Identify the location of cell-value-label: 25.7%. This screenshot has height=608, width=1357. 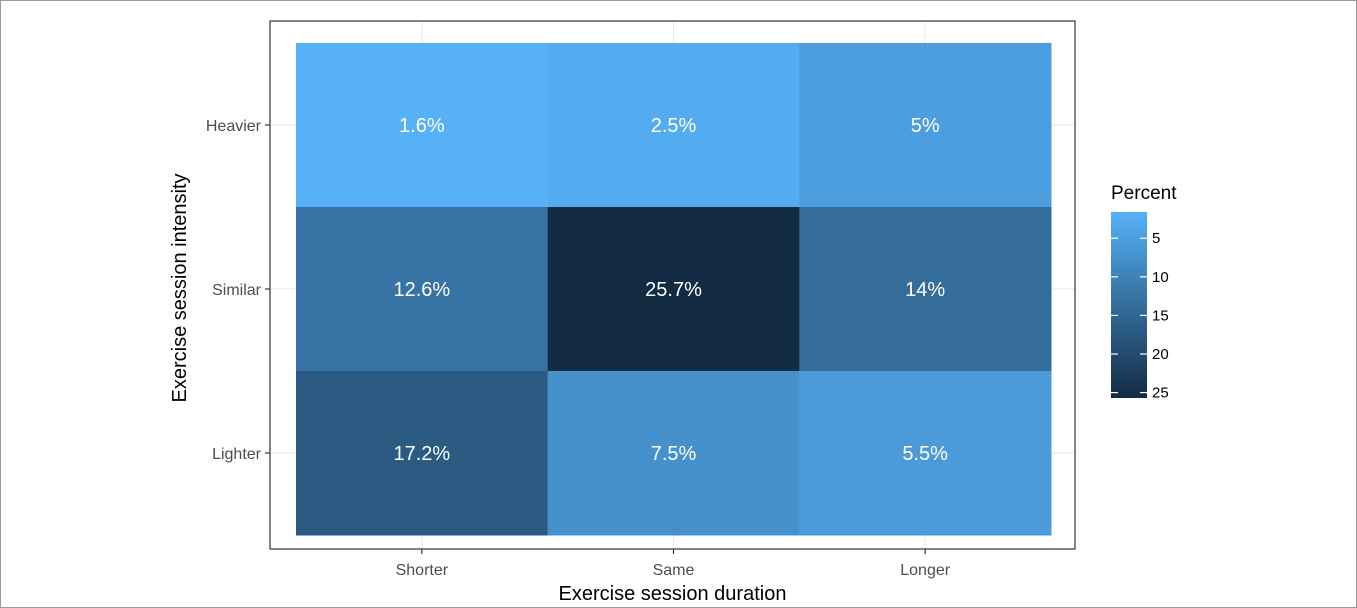
(673, 290).